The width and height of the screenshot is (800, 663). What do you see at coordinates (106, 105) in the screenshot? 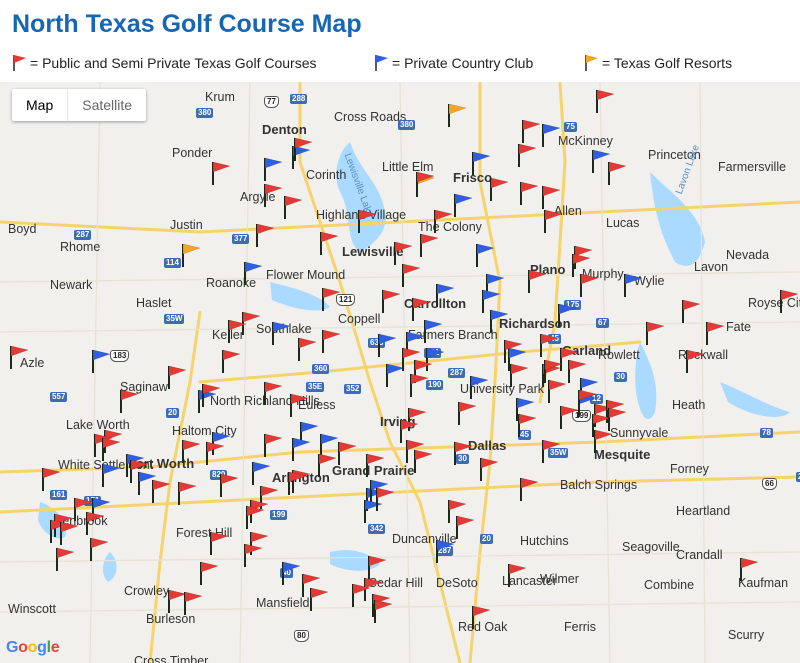
I see `map-type-satellite-button: Satellite` at bounding box center [106, 105].